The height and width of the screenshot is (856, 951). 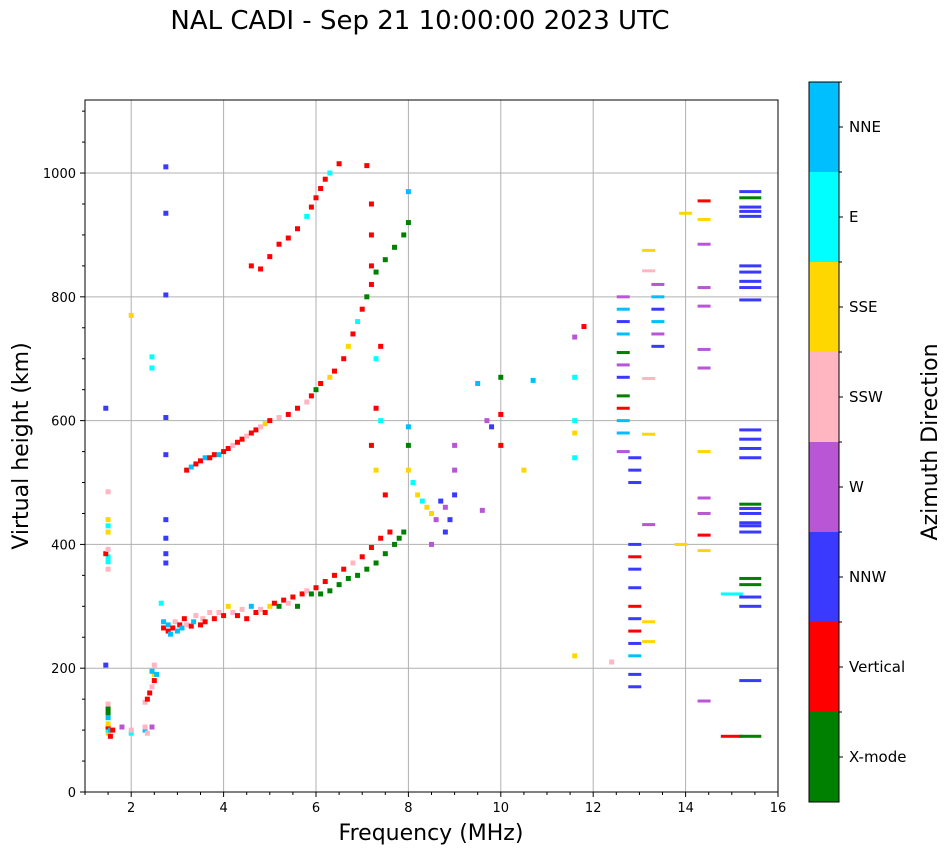 What do you see at coordinates (64, 455) in the screenshot?
I see `y-axis-ticks: 0 200 400 600 800 1000` at bounding box center [64, 455].